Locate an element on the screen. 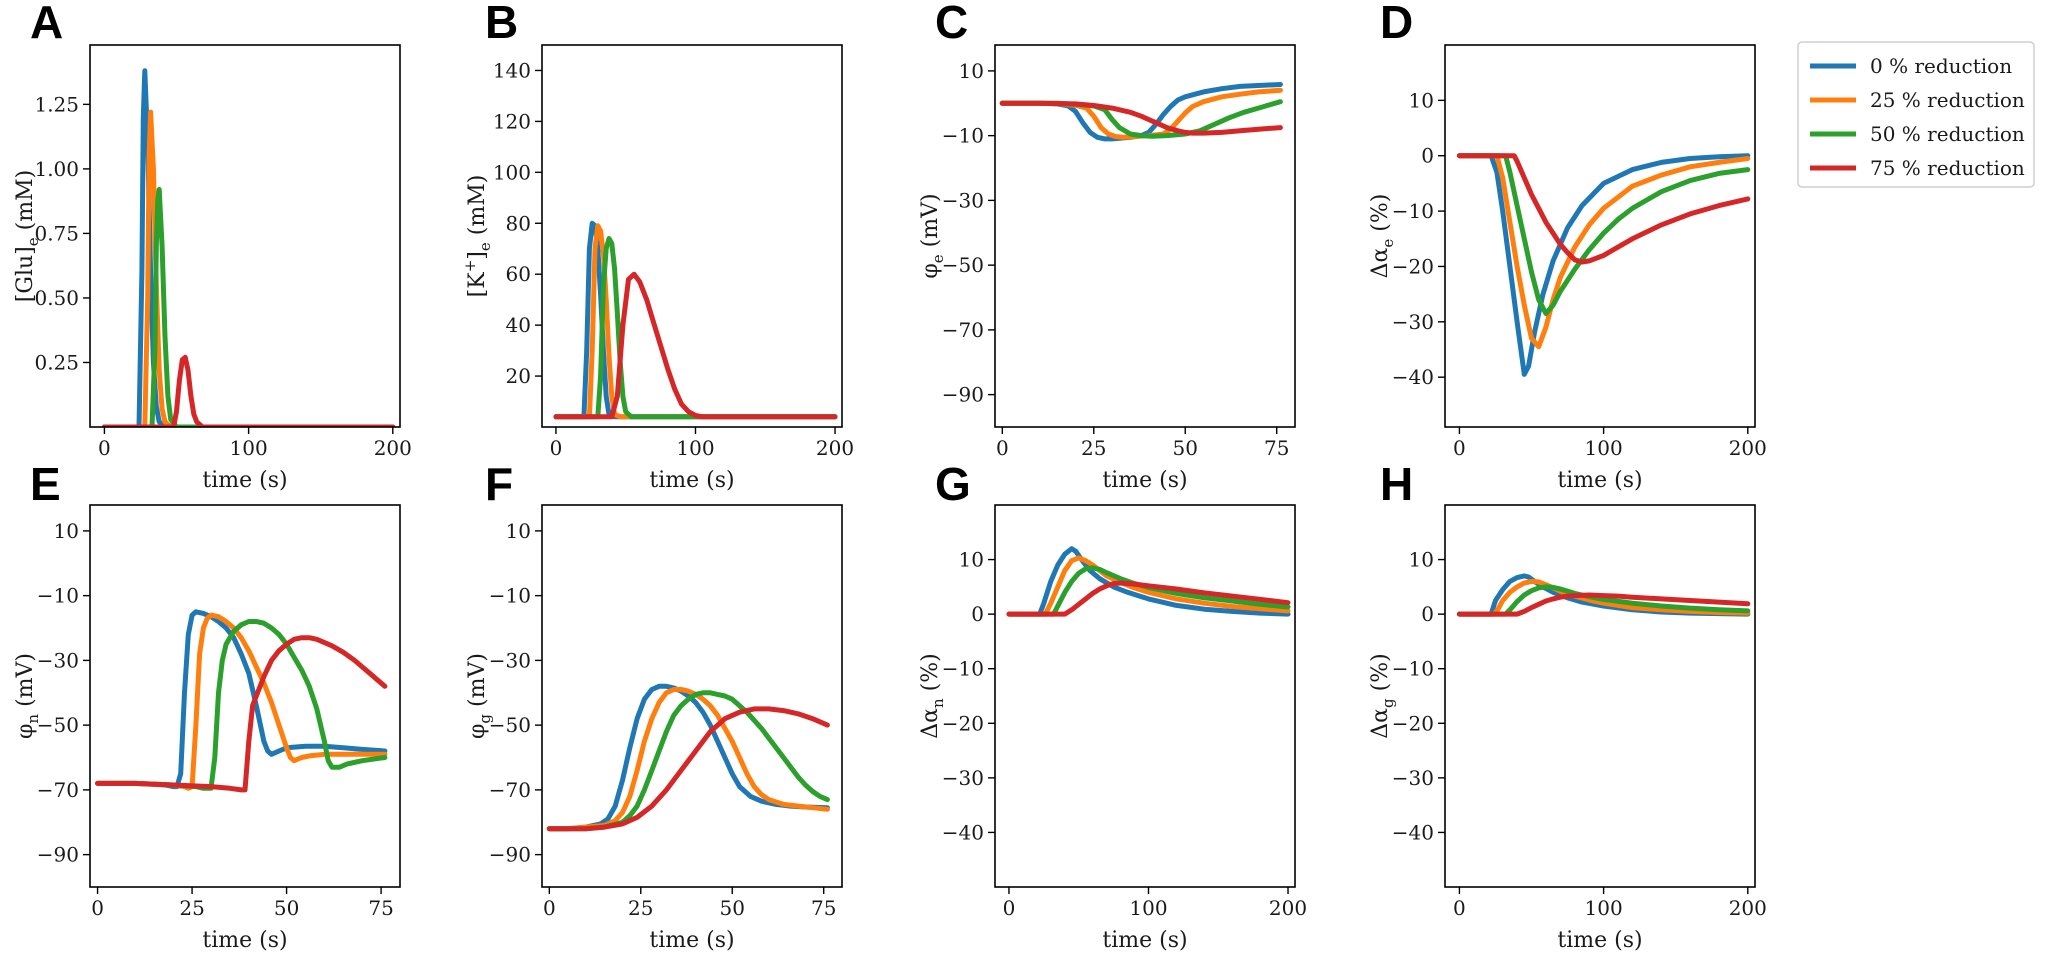  panel-letter: B is located at coordinates (501, 24).